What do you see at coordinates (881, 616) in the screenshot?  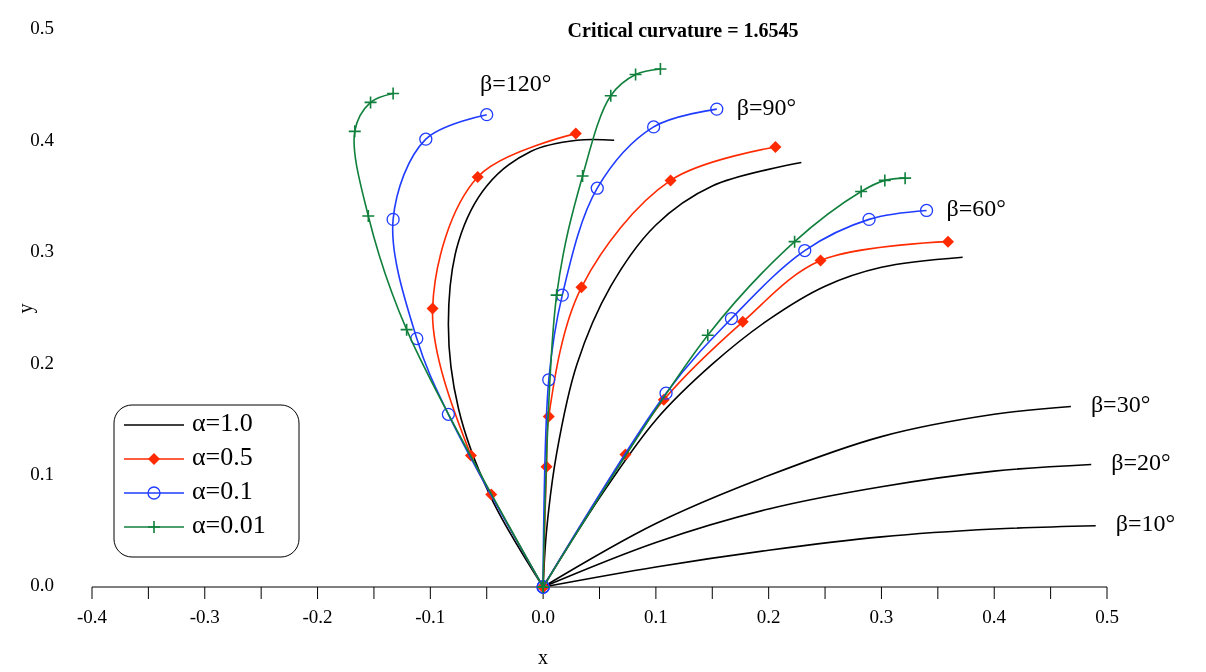 I see `x-tick-label: 0.3` at bounding box center [881, 616].